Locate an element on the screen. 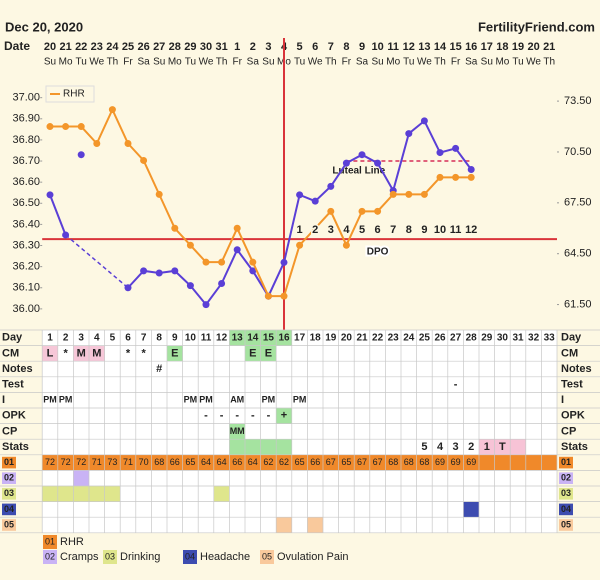 The height and width of the screenshot is (580, 600). day-number: 15 is located at coordinates (269, 337).